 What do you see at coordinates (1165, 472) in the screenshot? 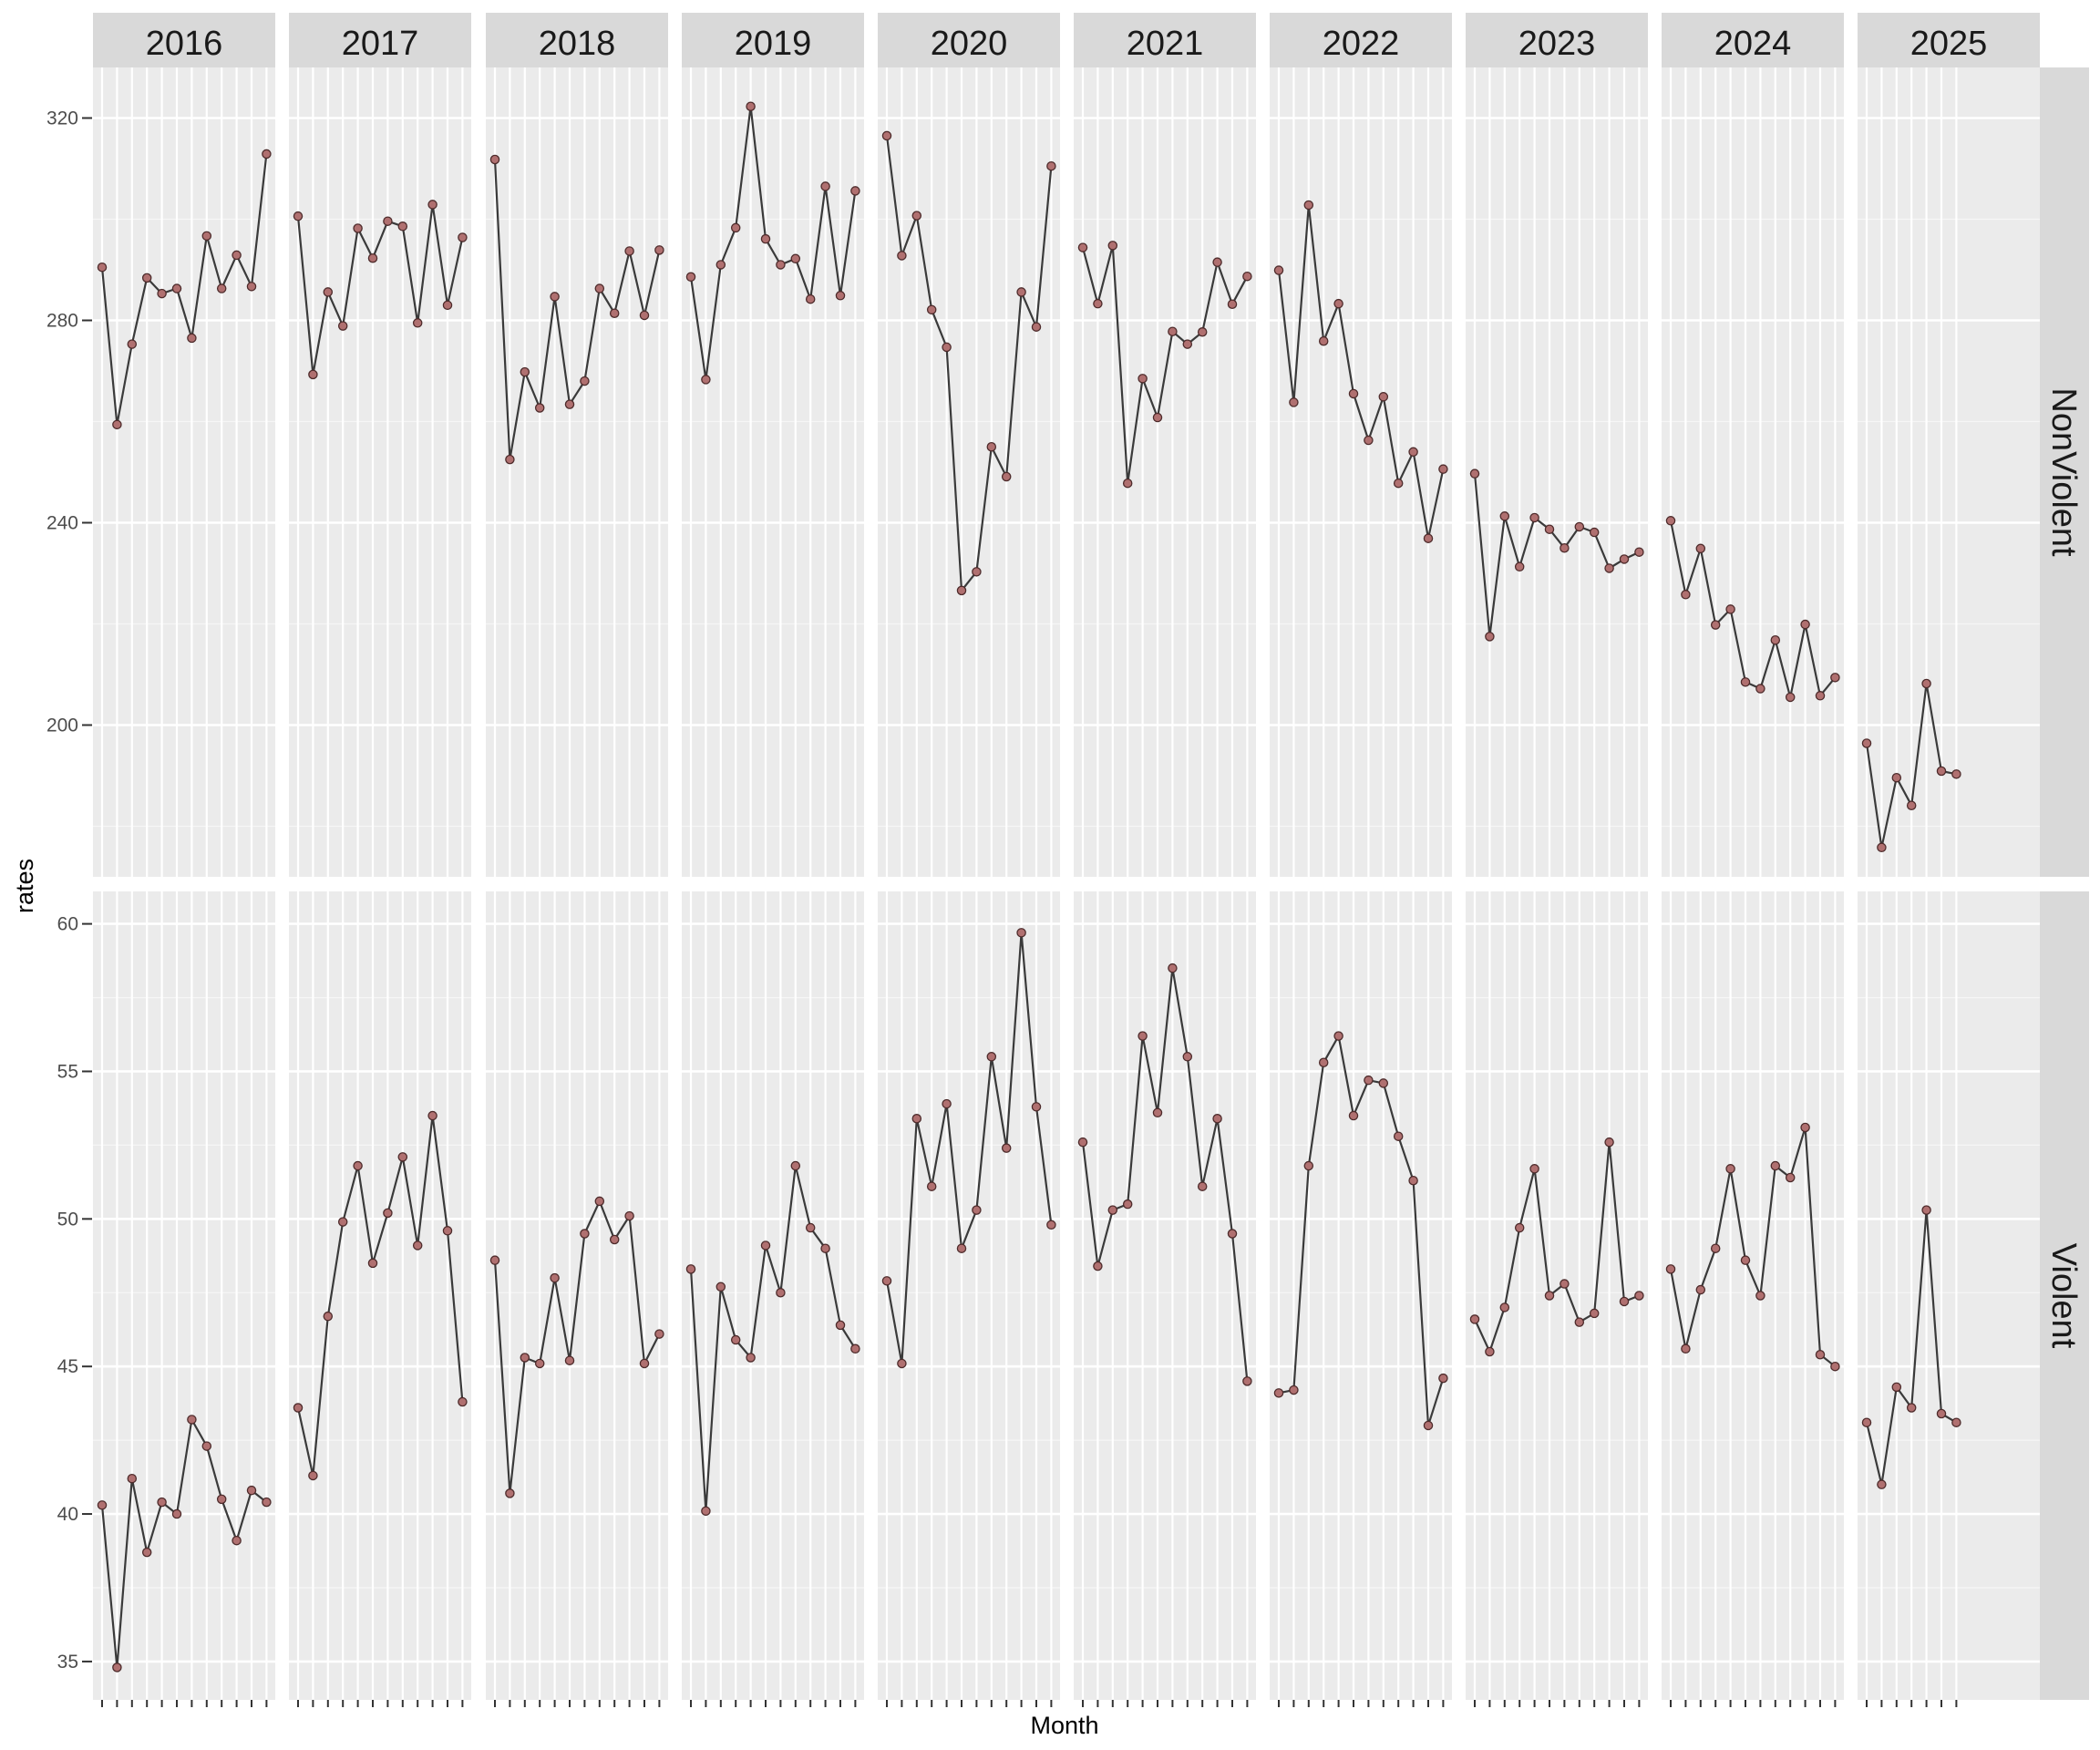
I see `panel-nonviolent-2021` at bounding box center [1165, 472].